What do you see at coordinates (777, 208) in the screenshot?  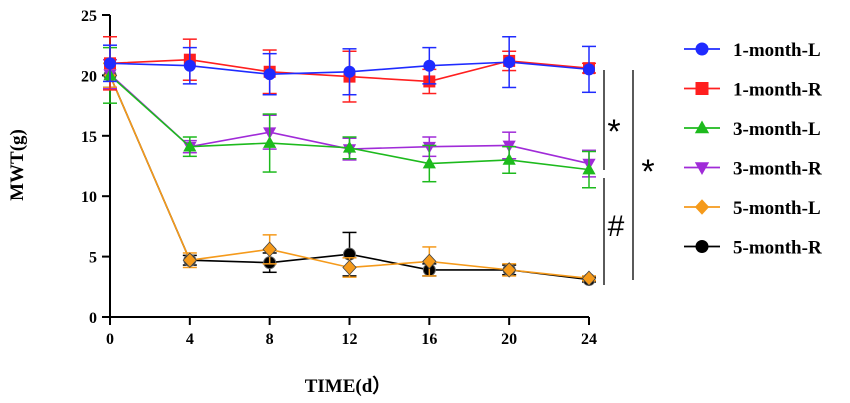 I see `legend-label: 5-month-L` at bounding box center [777, 208].